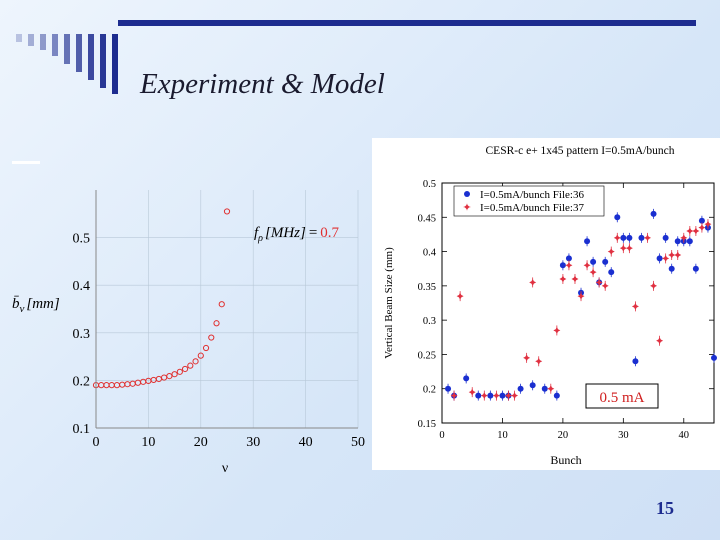  Describe the element at coordinates (68, 64) in the screenshot. I see `corner-stripes-decoration` at that location.